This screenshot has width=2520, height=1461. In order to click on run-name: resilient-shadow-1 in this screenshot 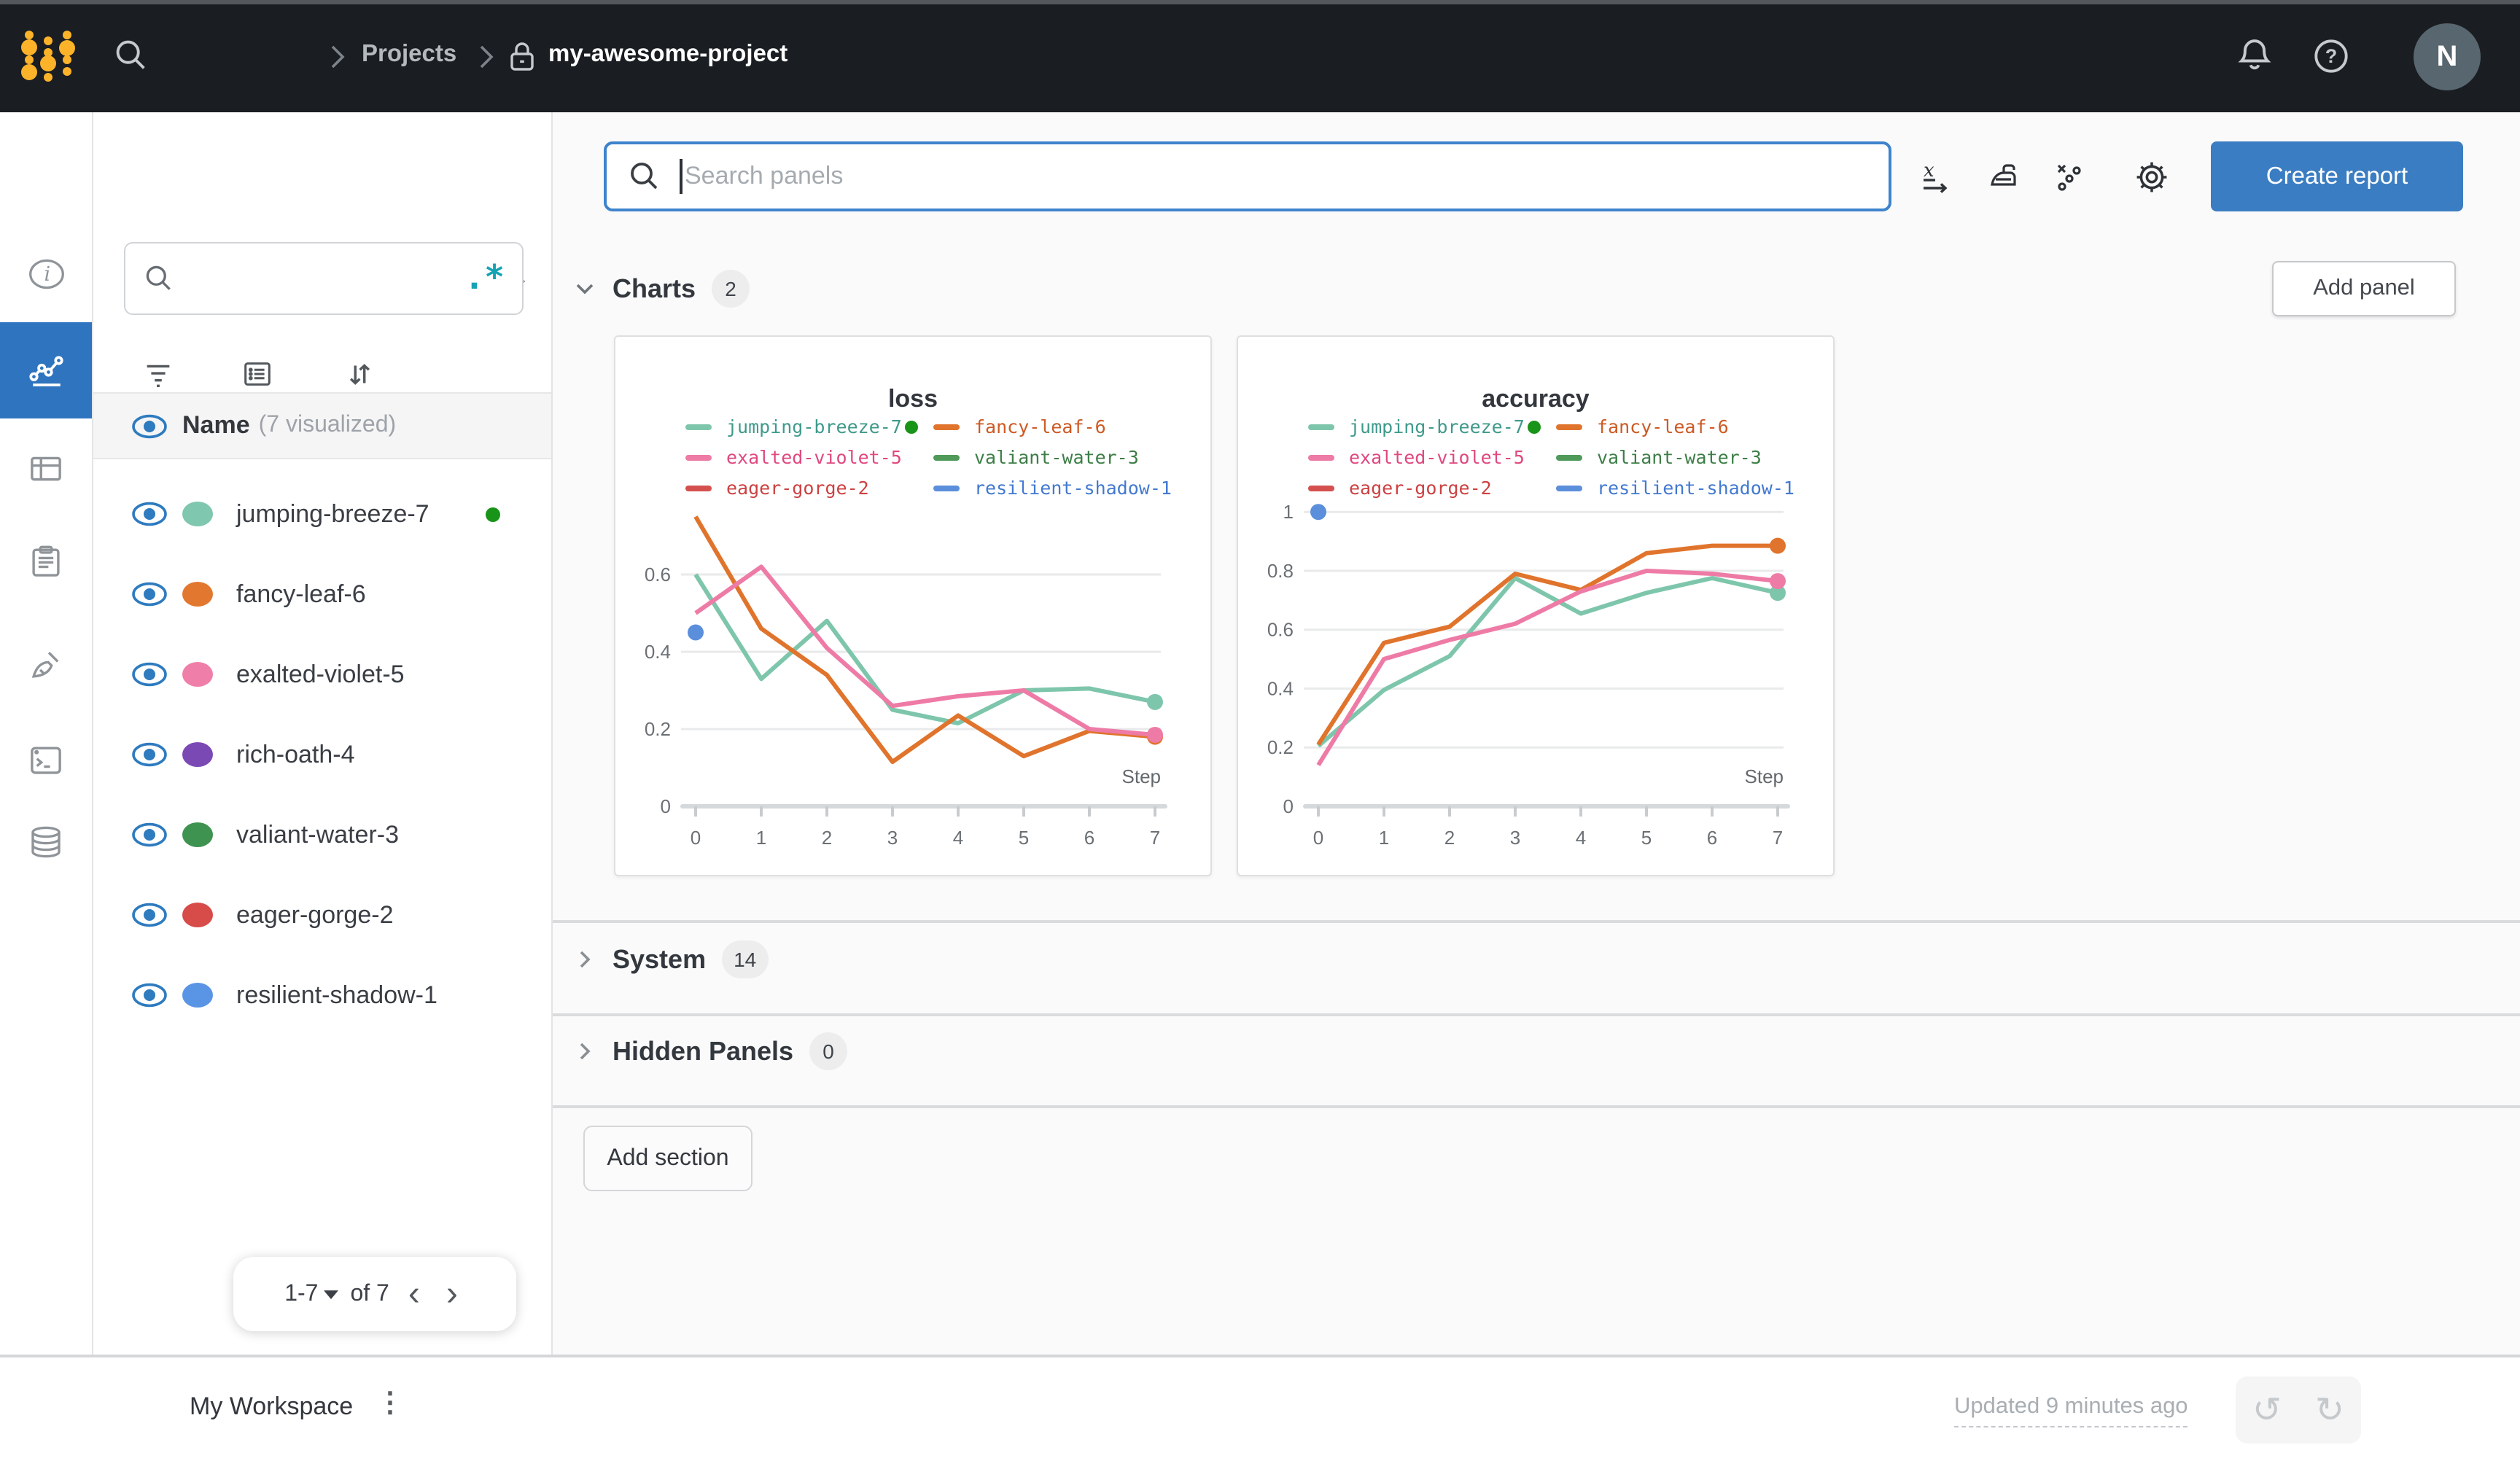, I will do `click(337, 994)`.